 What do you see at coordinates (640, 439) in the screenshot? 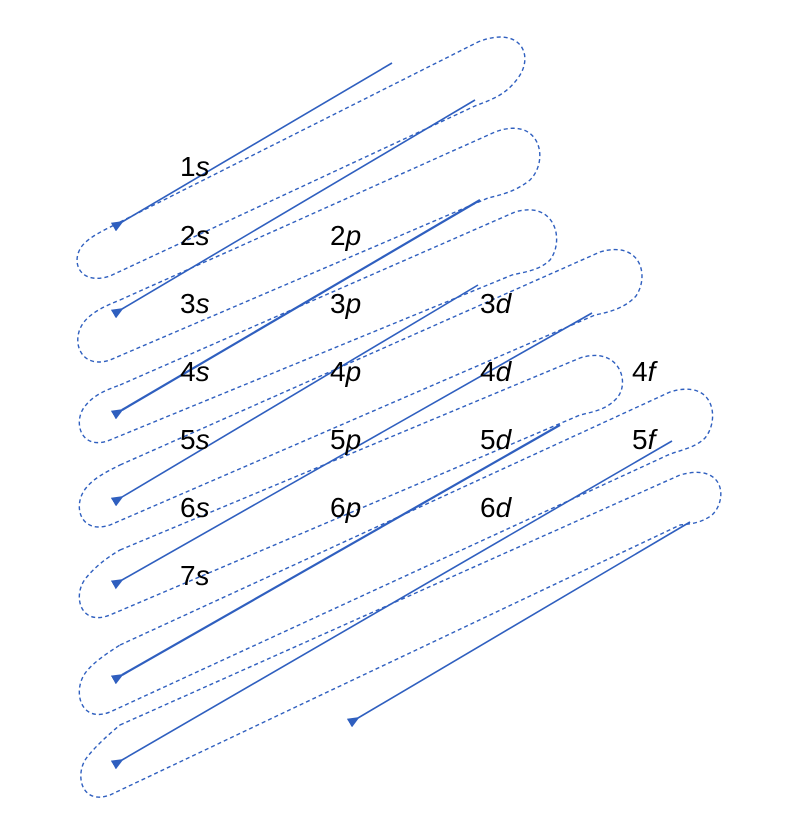
I see `orbital-5f-n: 5` at bounding box center [640, 439].